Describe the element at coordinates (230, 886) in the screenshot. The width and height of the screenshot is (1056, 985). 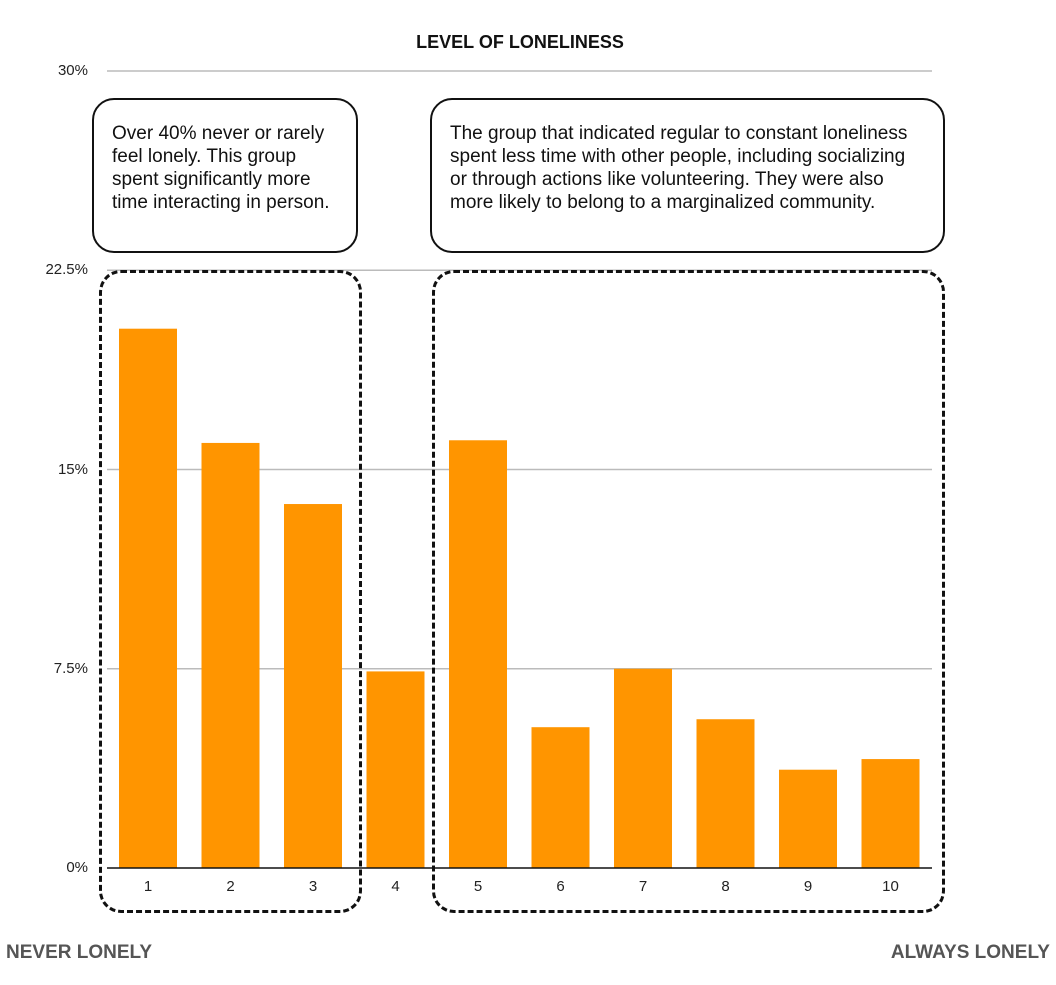
I see `x-tick-label: 2` at that location.